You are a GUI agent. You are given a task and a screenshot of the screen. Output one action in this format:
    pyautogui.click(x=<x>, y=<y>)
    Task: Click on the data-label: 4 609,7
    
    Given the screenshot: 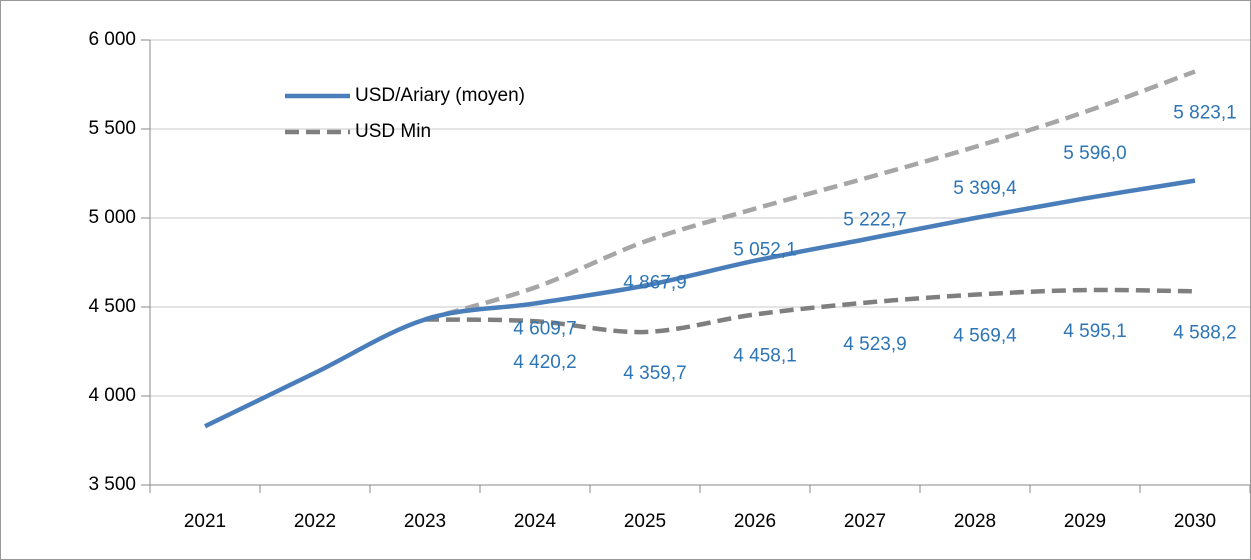 What is the action you would take?
    pyautogui.click(x=544, y=328)
    